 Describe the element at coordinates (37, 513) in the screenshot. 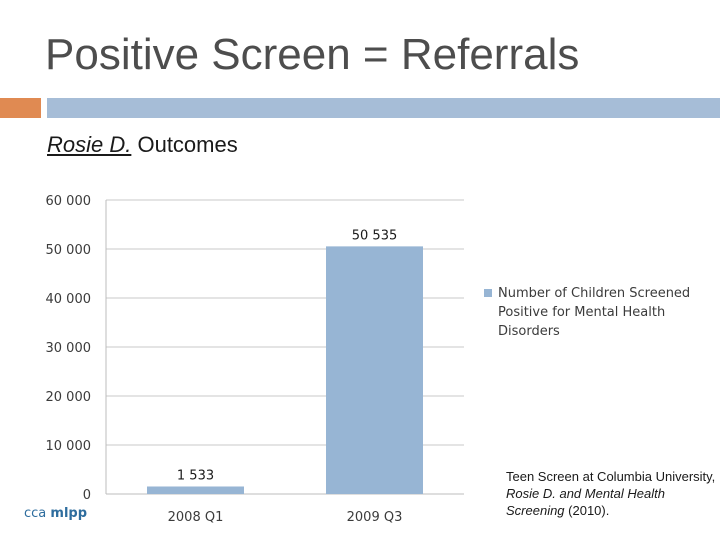

I see `logo-prefix: cca` at that location.